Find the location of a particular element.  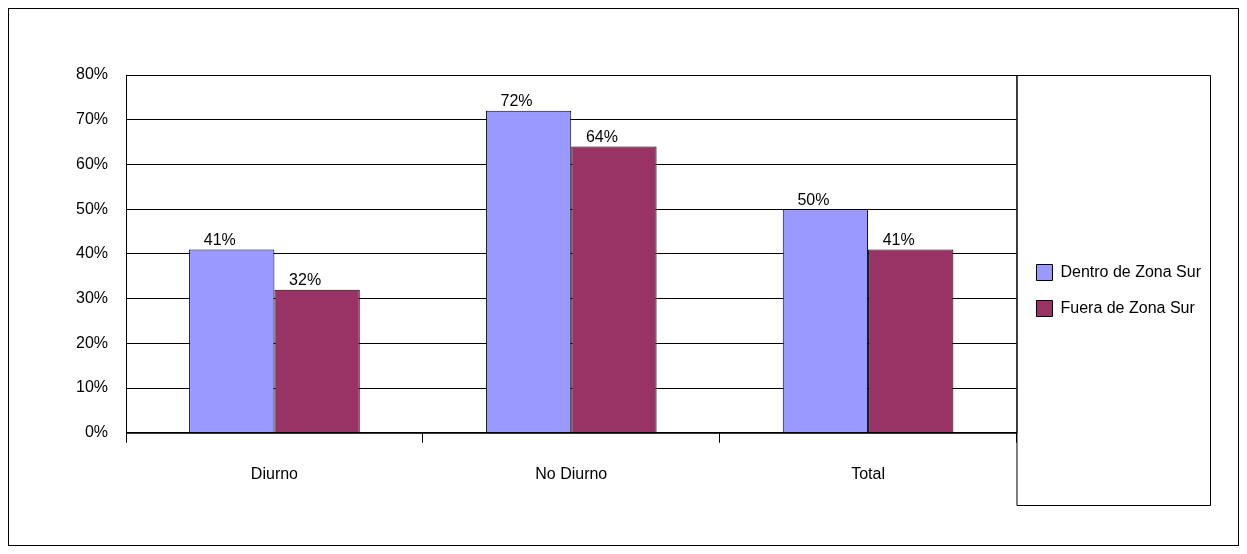

x-tick-label: Diurno is located at coordinates (274, 473).